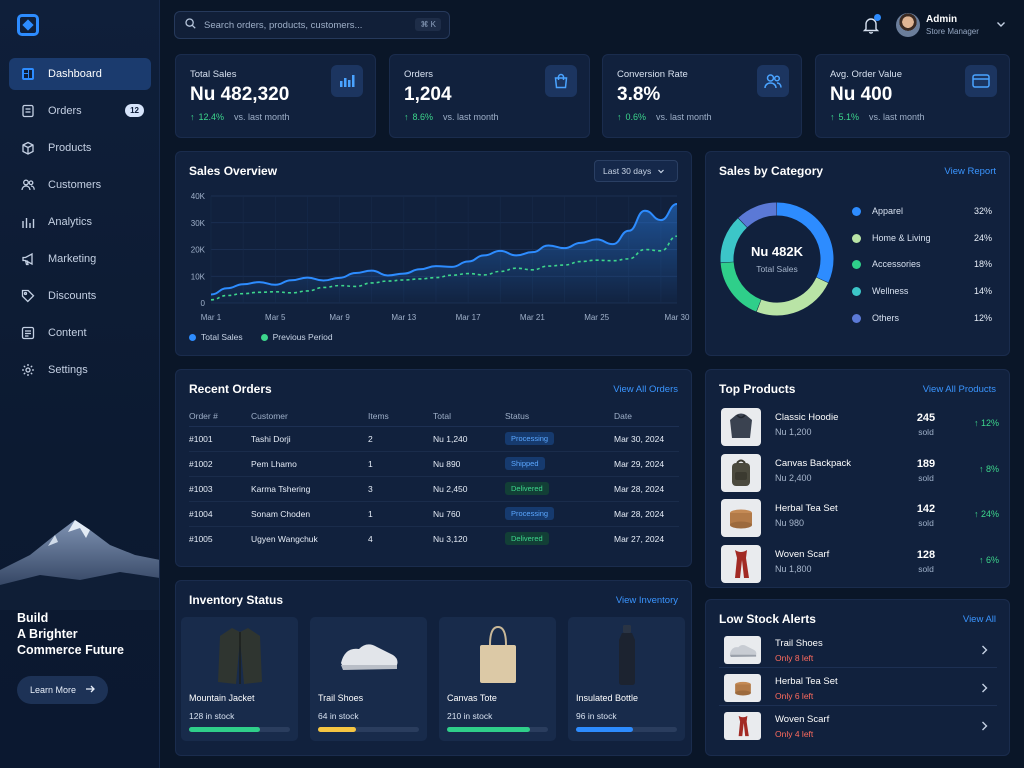 Image resolution: width=1024 pixels, height=768 pixels. I want to click on sidebar-item-marketing: Marketing, so click(80, 259).